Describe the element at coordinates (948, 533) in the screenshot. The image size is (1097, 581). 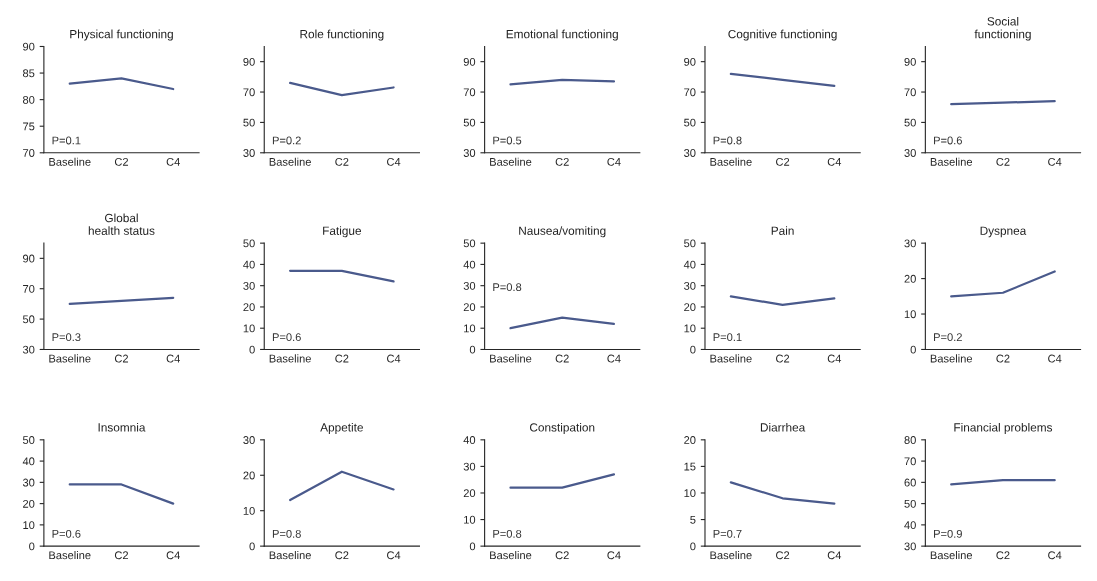
I see `annotation: P=0.9` at that location.